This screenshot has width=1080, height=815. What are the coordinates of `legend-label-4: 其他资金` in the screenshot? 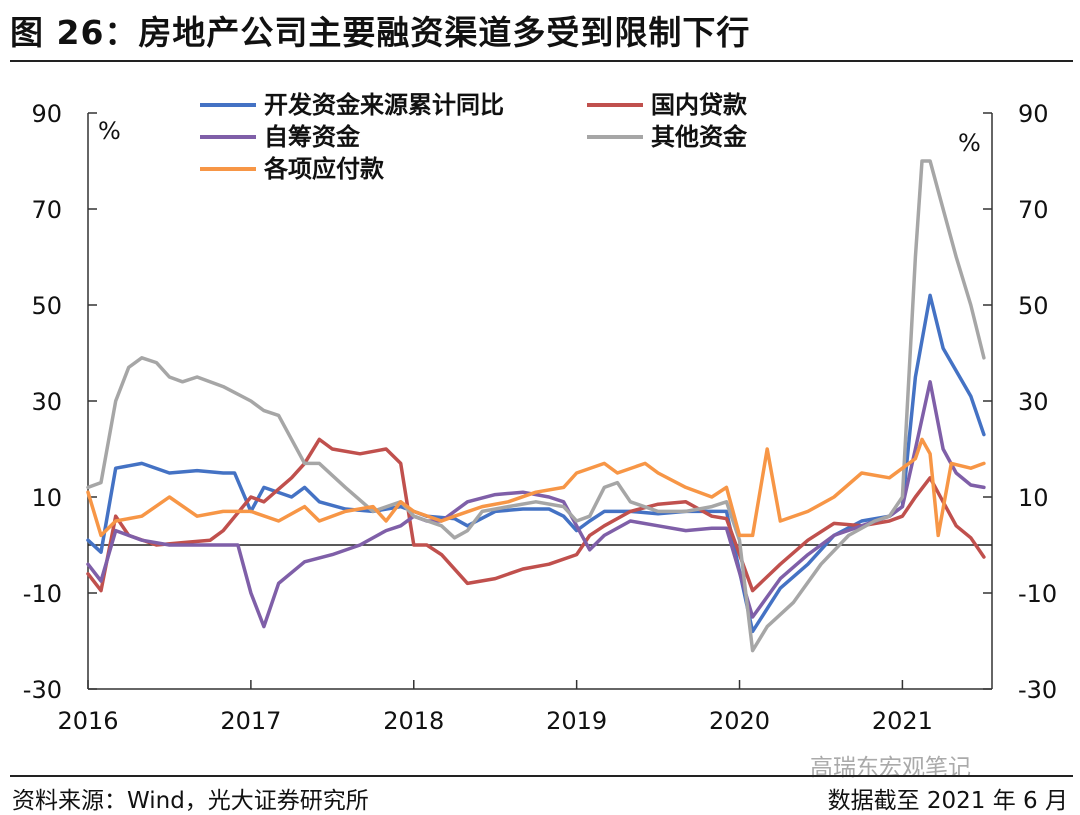 It's located at (699, 137).